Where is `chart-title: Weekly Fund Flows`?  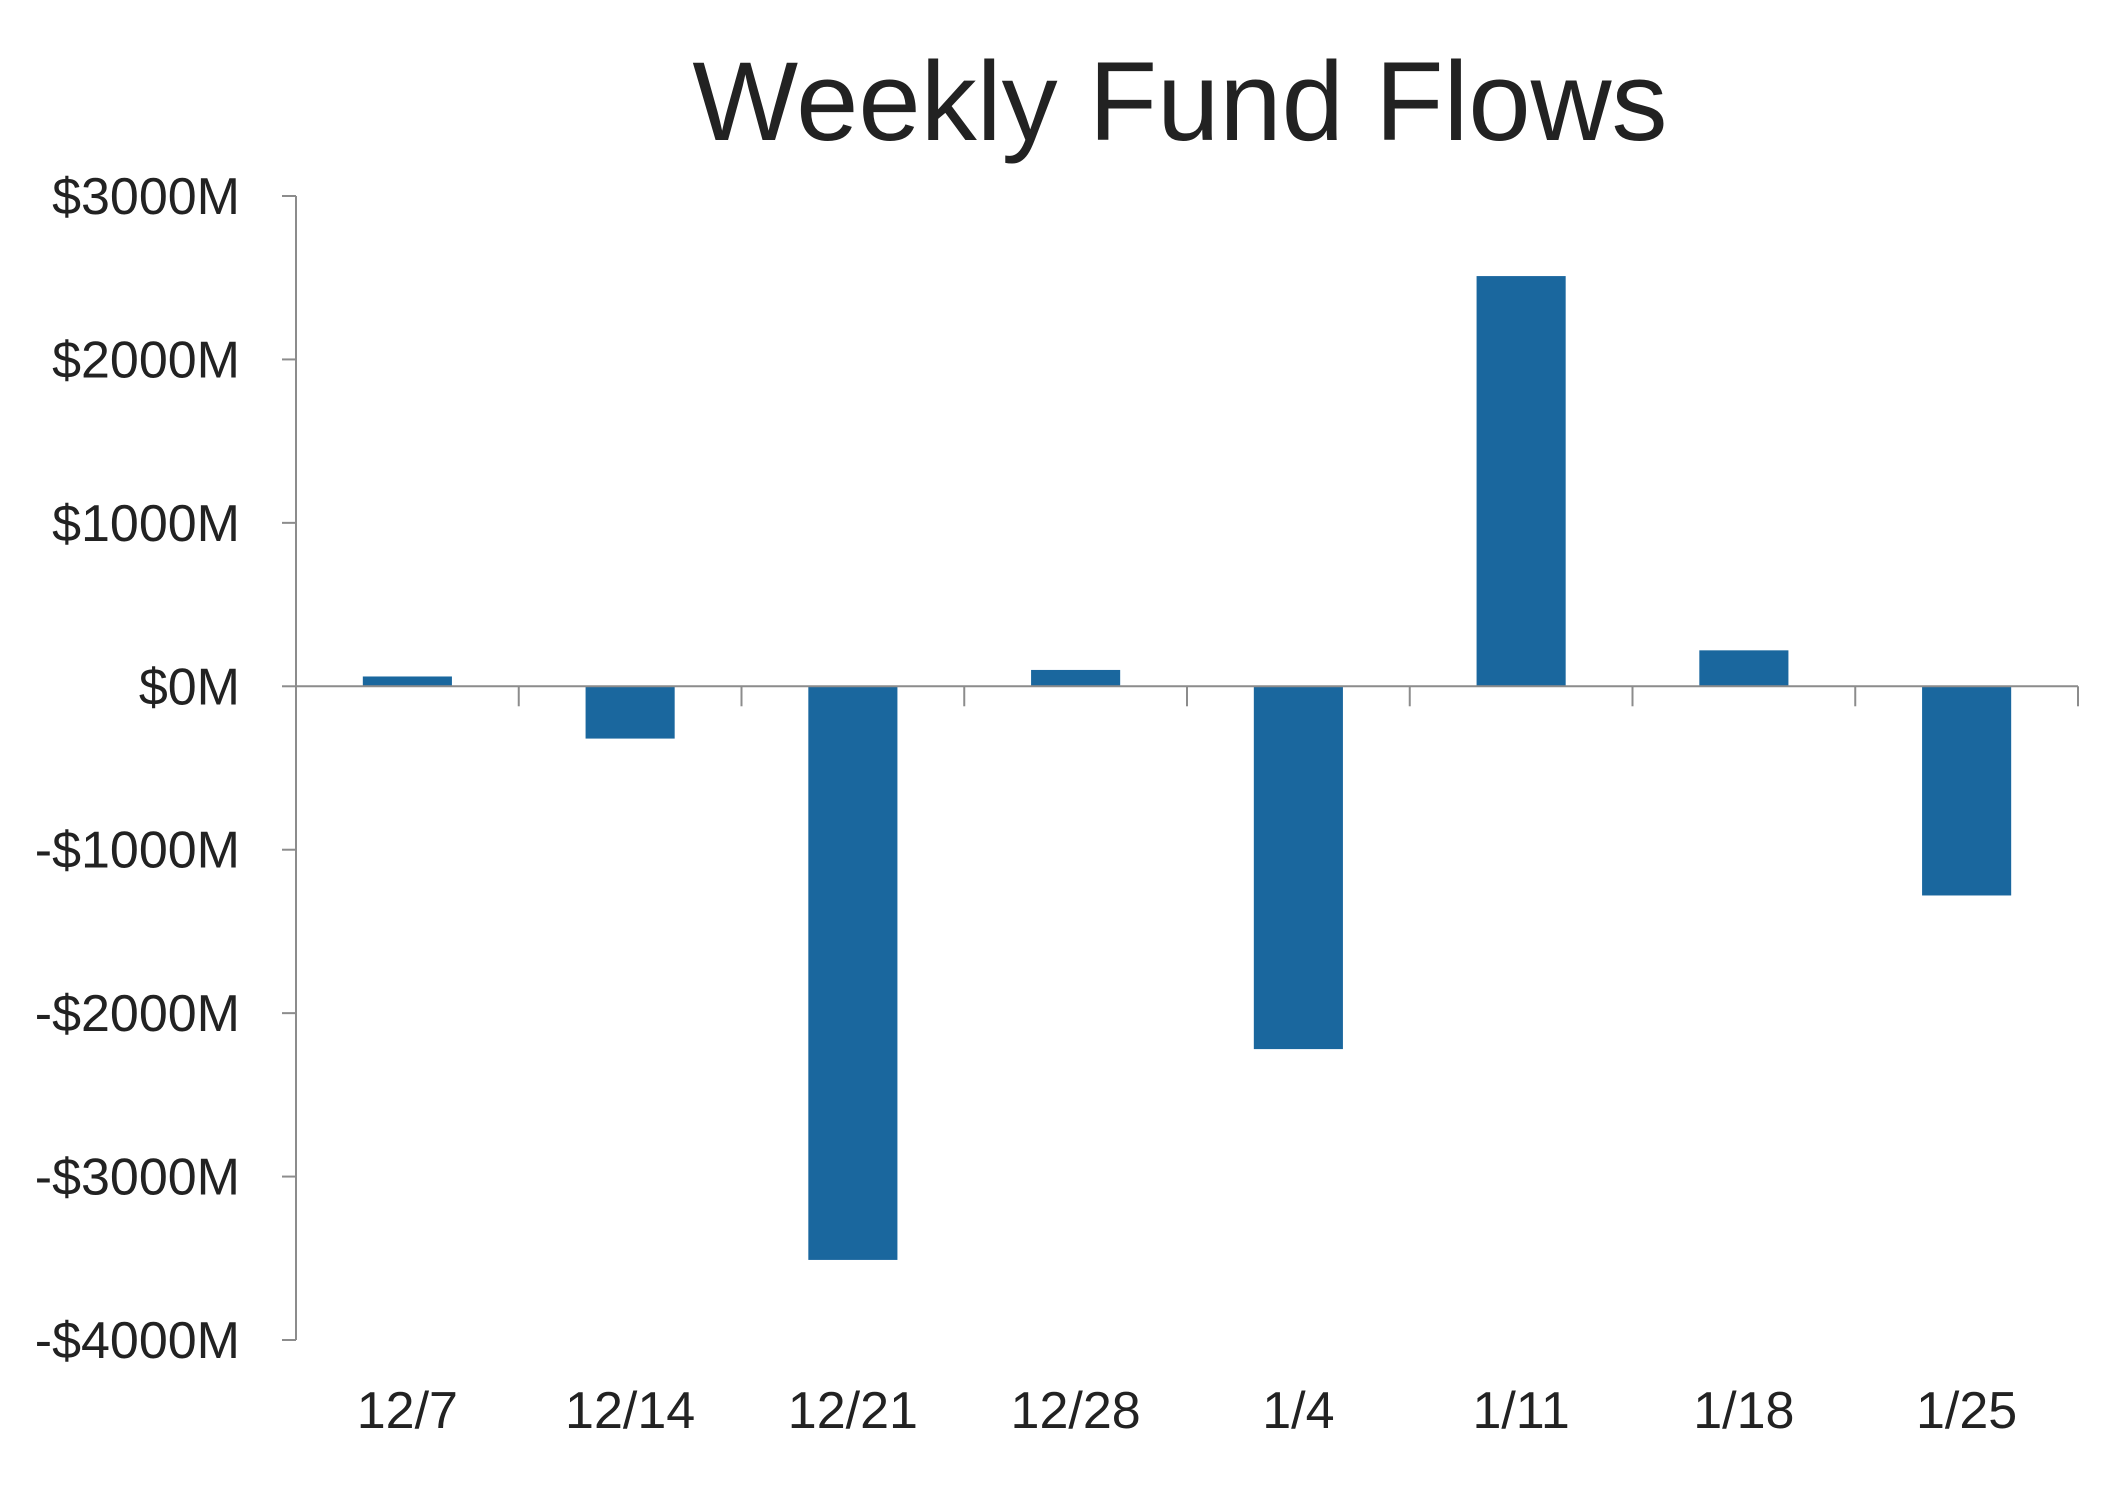
chart-title: Weekly Fund Flows is located at coordinates (1179, 101).